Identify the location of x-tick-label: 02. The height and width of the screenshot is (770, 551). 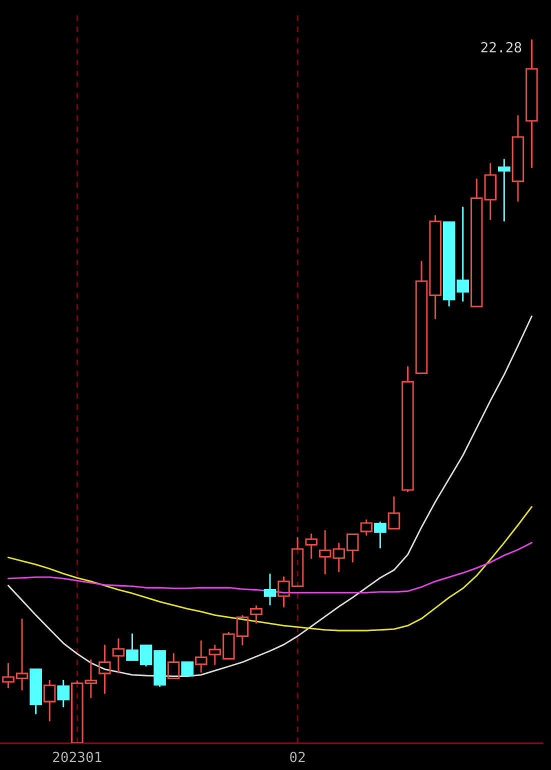
(297, 757).